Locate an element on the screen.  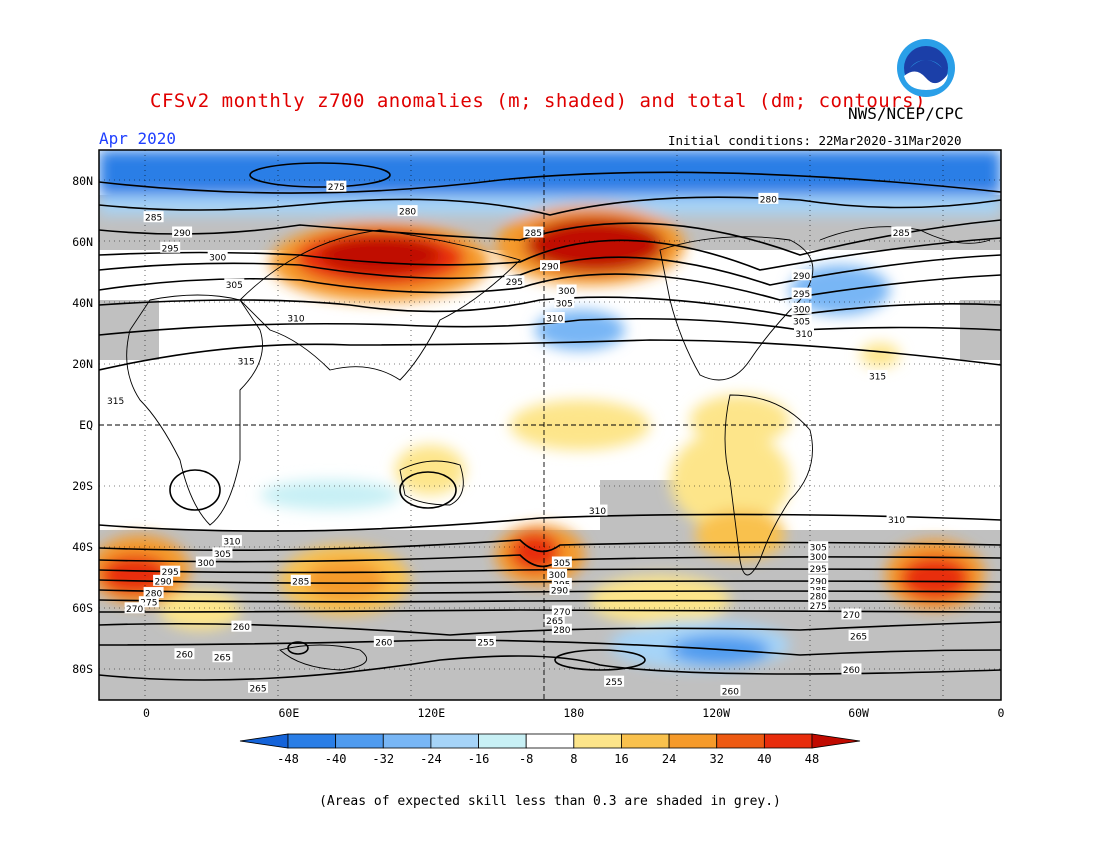
lat-tick-label: 40N is located at coordinates (82, 302).